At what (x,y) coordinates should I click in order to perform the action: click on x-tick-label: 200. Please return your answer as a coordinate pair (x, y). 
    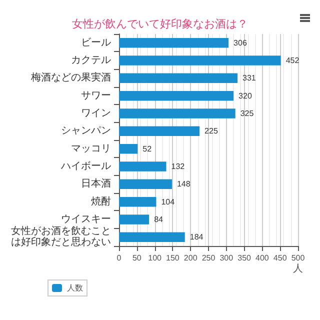
    Looking at the image, I should click on (191, 258).